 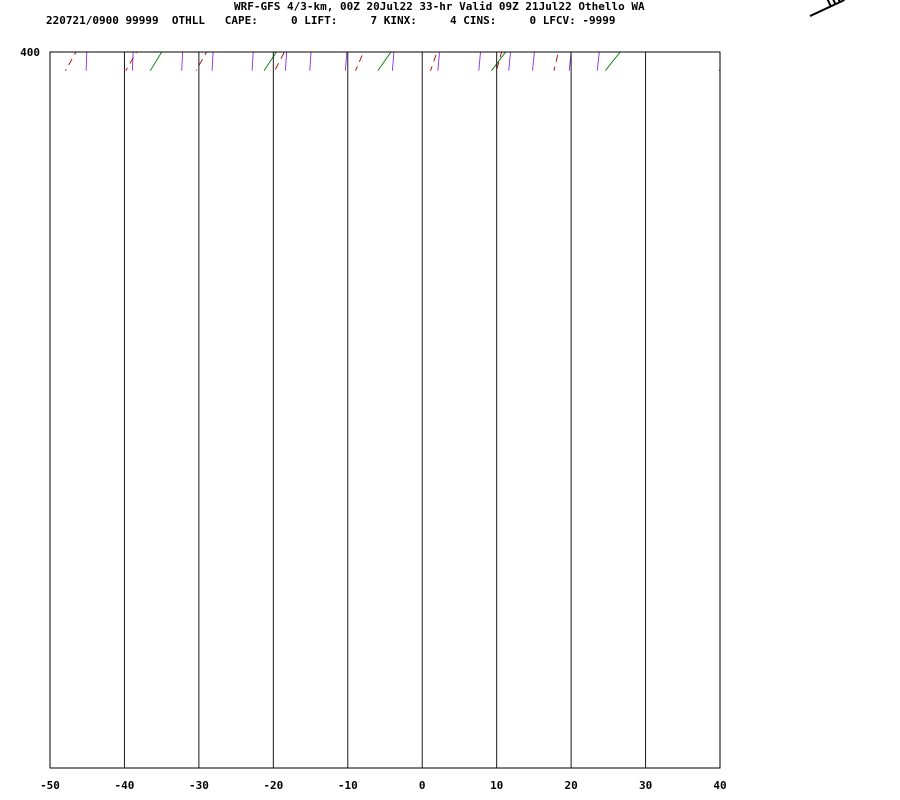 I want to click on moist-adiabats, so click(x=279, y=35).